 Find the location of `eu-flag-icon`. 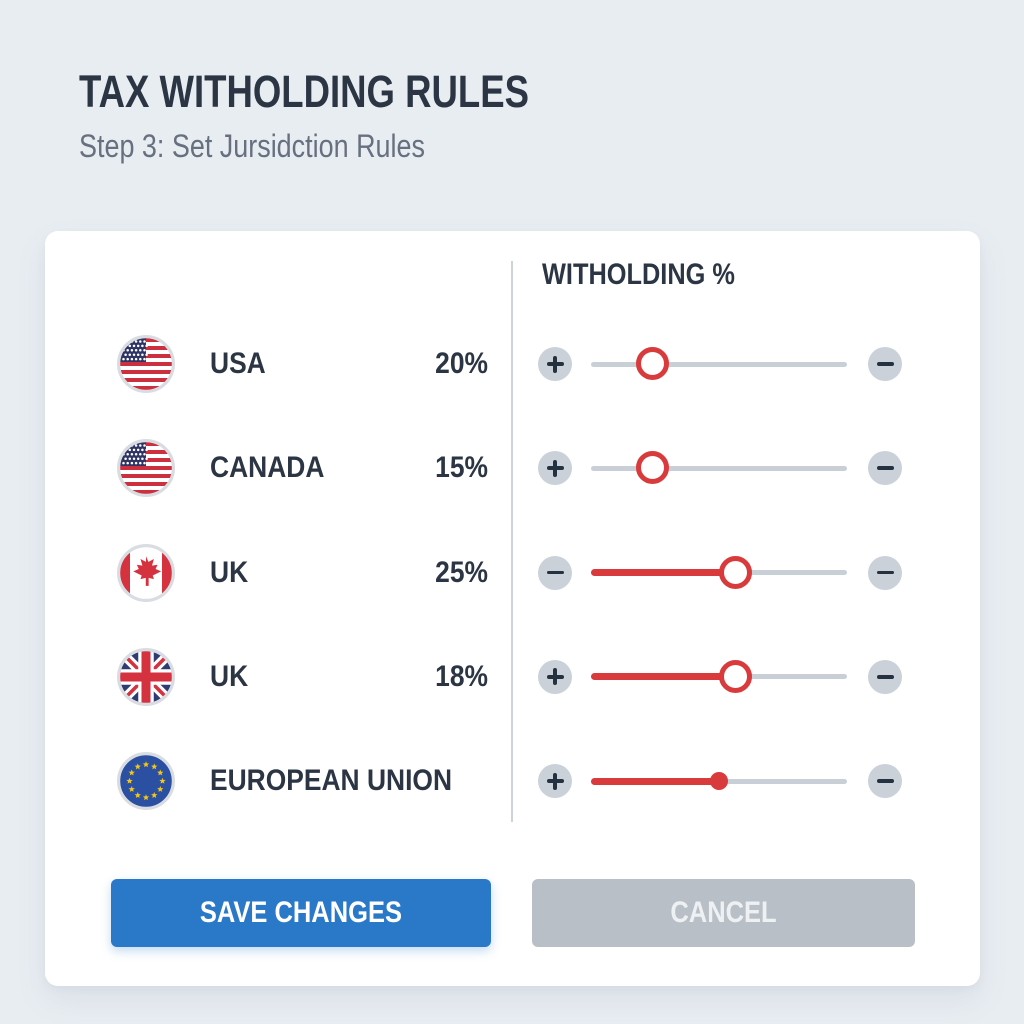

eu-flag-icon is located at coordinates (146, 781).